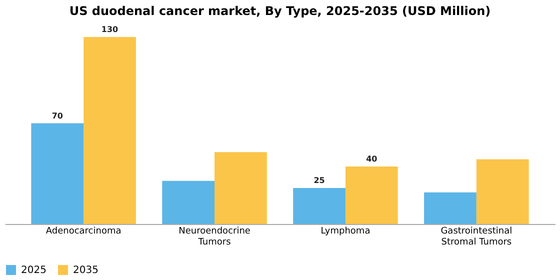  What do you see at coordinates (214, 237) in the screenshot?
I see `x-tick-label: Neuroendocrine Tumors` at bounding box center [214, 237].